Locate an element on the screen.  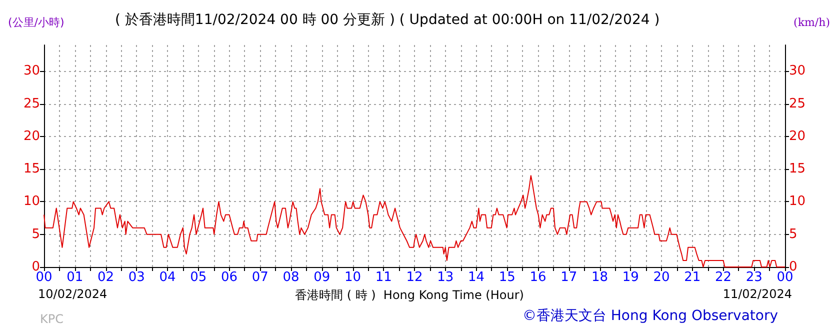
x-tick-label: 10 is located at coordinates (353, 277).